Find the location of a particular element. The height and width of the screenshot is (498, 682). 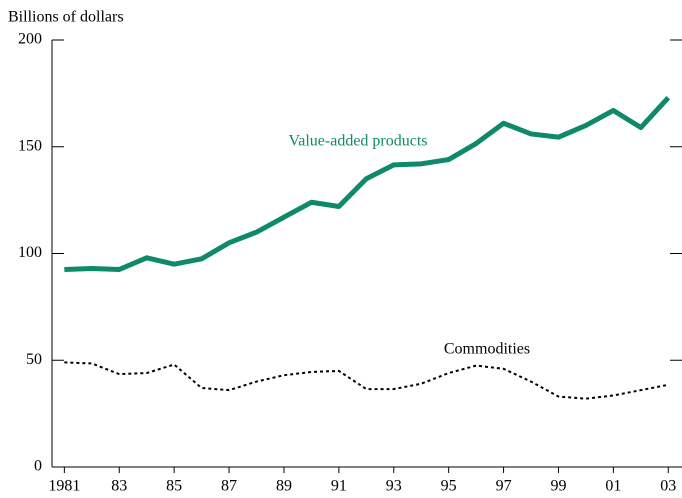

y-tick-label: 200 is located at coordinates (30, 39).